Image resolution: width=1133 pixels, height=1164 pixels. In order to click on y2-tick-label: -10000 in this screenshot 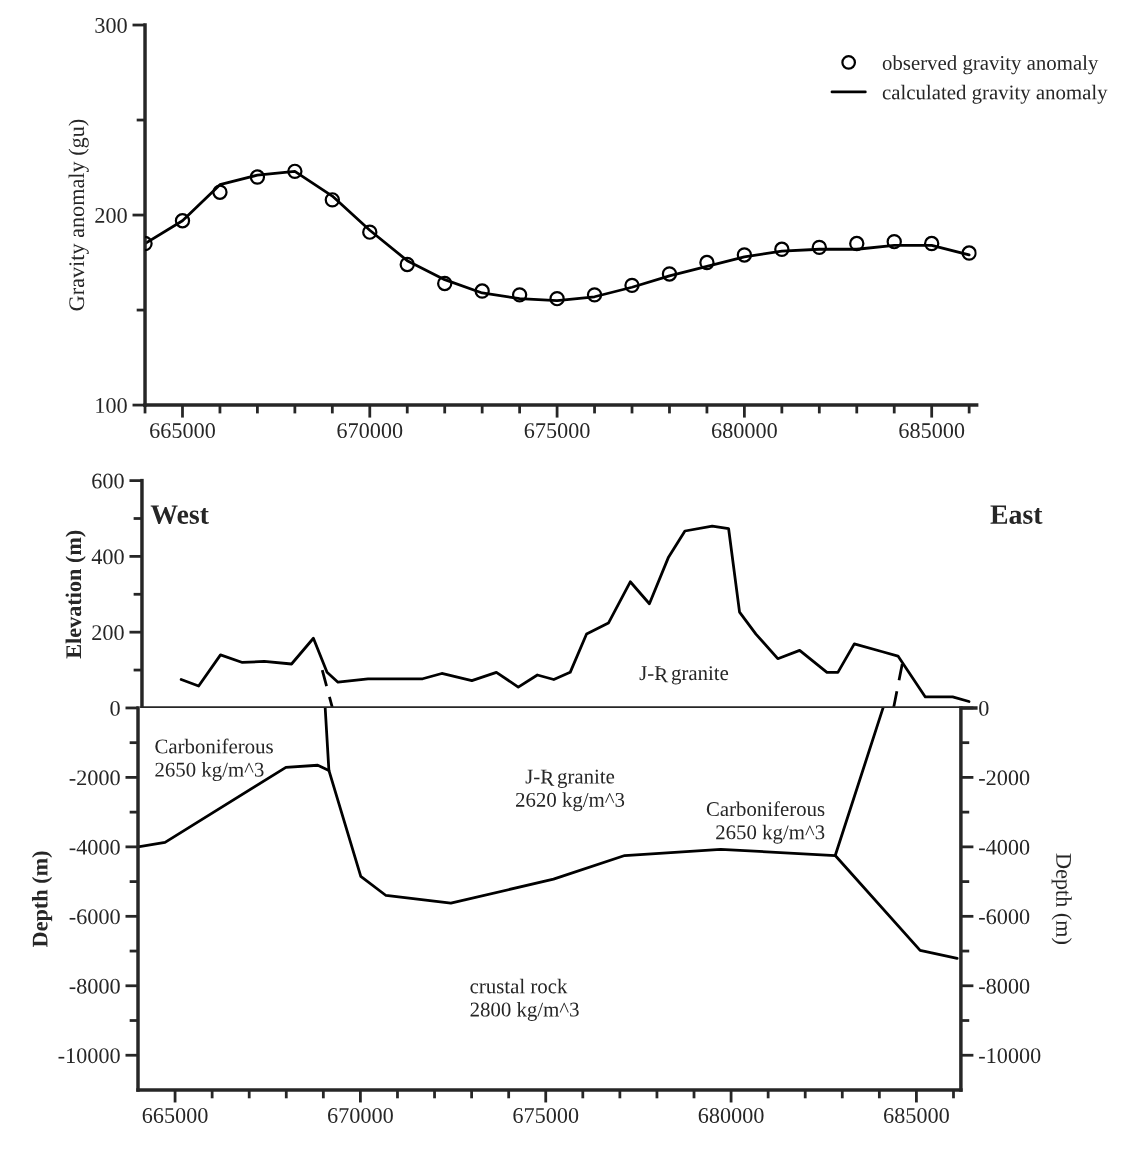, I will do `click(1010, 1056)`.